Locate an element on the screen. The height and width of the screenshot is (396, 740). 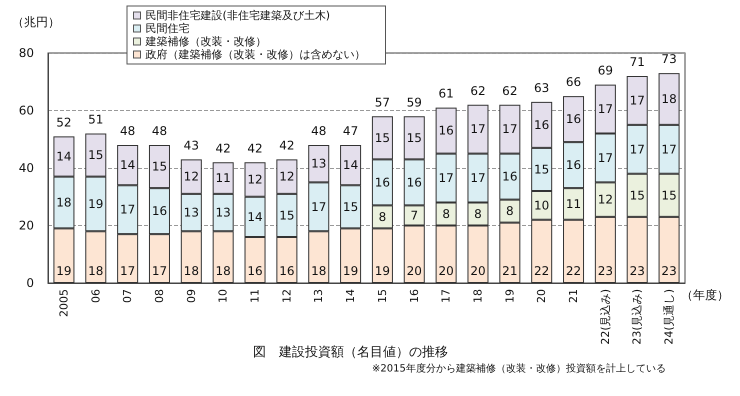
x-tick-label: 16 is located at coordinates (414, 296).